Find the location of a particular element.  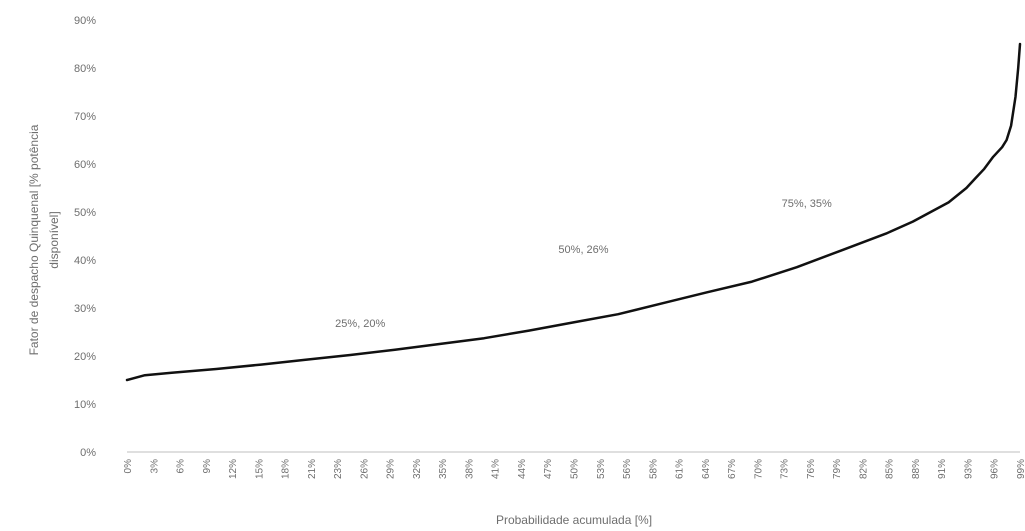

x-tick-label: 12% is located at coordinates (233, 469).